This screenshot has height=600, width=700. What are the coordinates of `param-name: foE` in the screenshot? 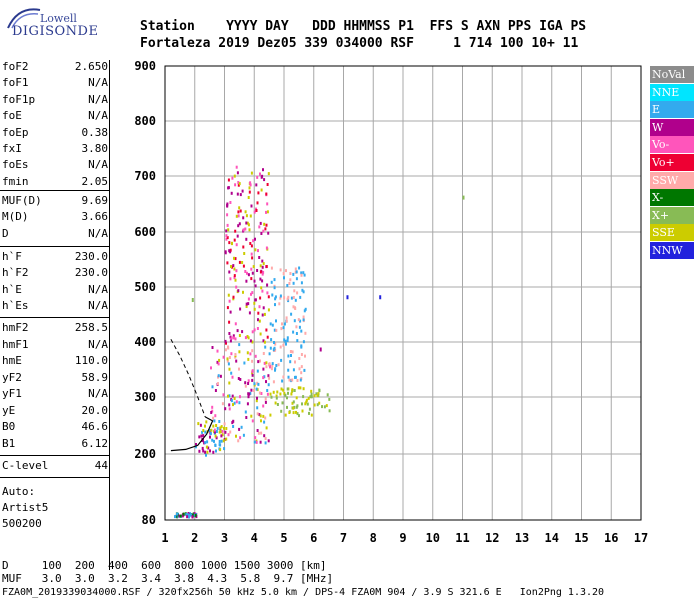 It's located at (12, 116).